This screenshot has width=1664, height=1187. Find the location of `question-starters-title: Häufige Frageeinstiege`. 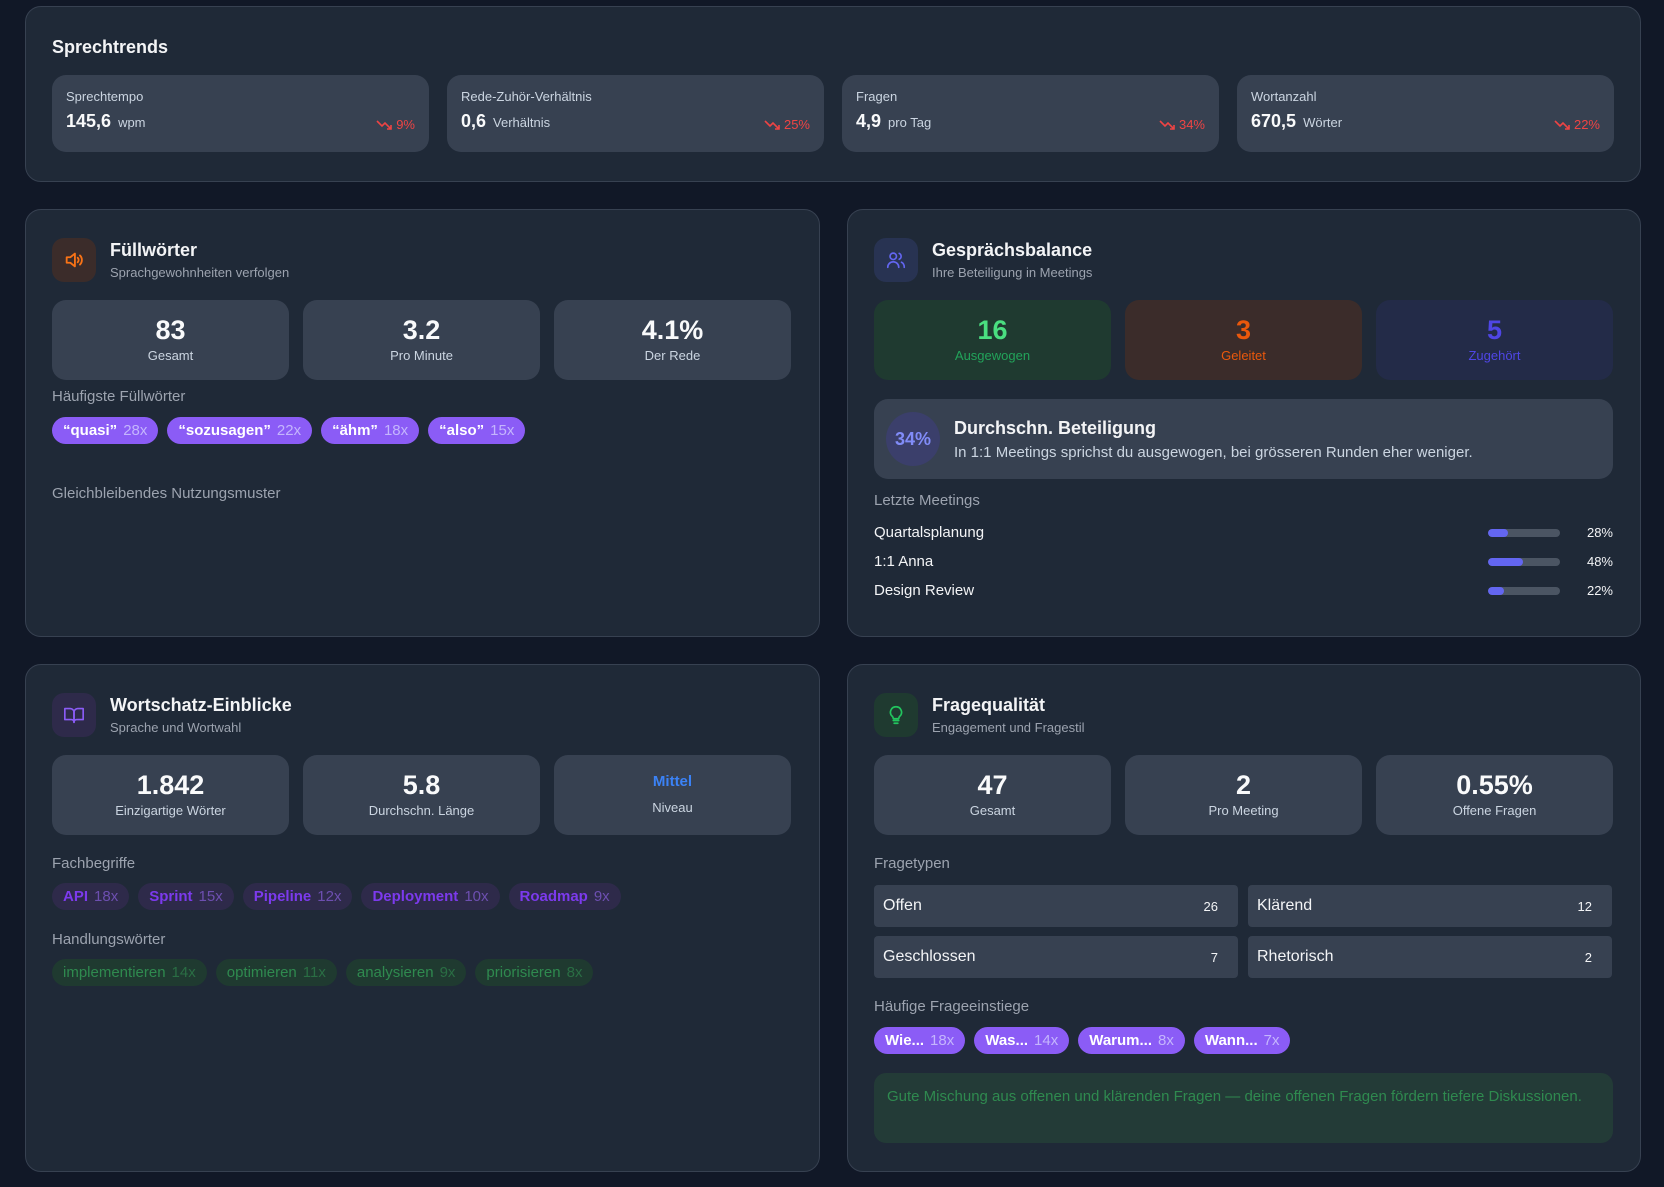

question-starters-title: Häufige Frageeinstiege is located at coordinates (952, 1006).